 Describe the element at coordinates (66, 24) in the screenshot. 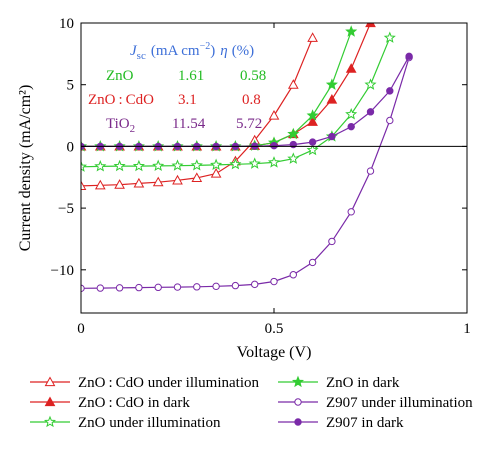

I see `y-tick-label: 10` at that location.